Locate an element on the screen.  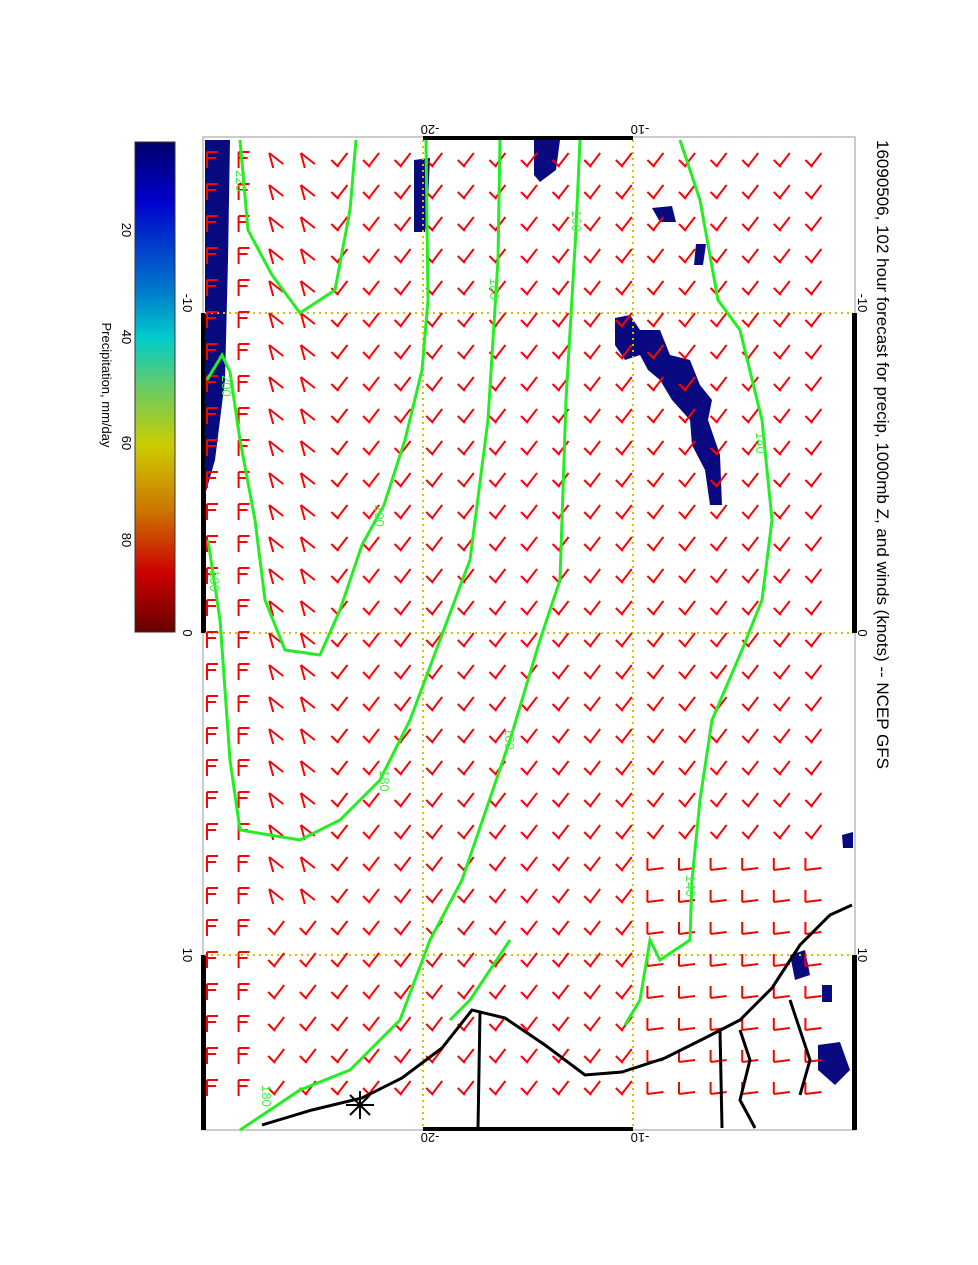
colorbar-tick: 40 is located at coordinates (126, 337).